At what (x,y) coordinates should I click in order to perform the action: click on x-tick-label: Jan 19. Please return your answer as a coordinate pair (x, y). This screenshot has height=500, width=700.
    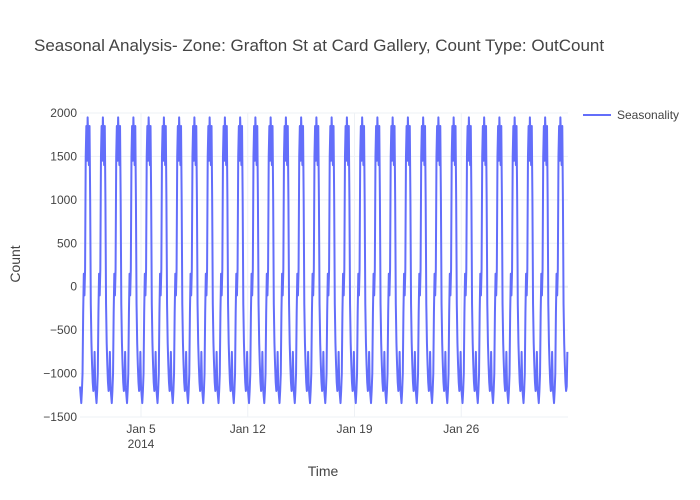
    Looking at the image, I should click on (354, 429).